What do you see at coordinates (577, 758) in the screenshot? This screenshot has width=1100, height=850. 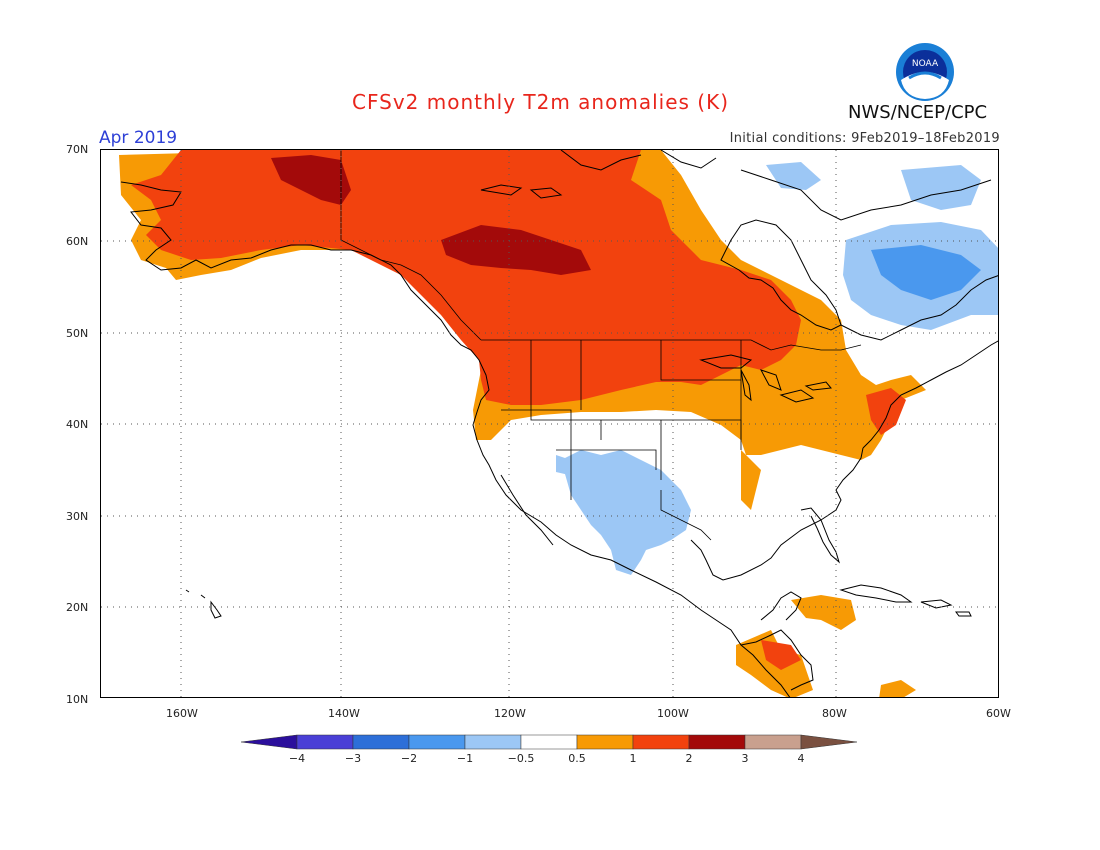 I see `colorbar-label: 0.5` at bounding box center [577, 758].